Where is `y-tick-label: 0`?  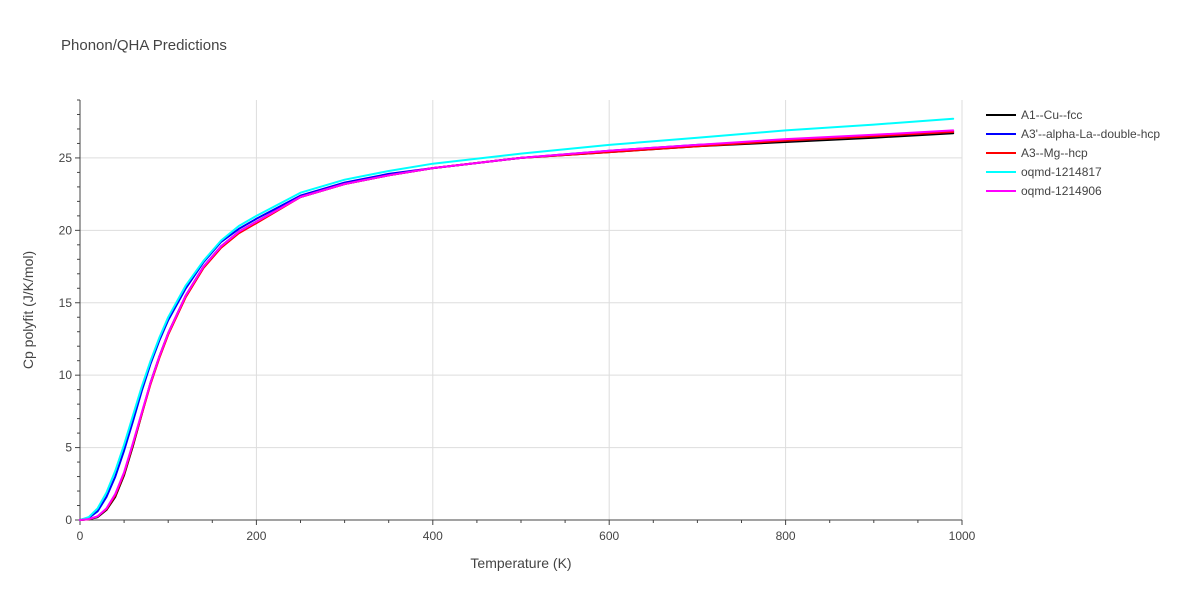 y-tick-label: 0 is located at coordinates (68, 520).